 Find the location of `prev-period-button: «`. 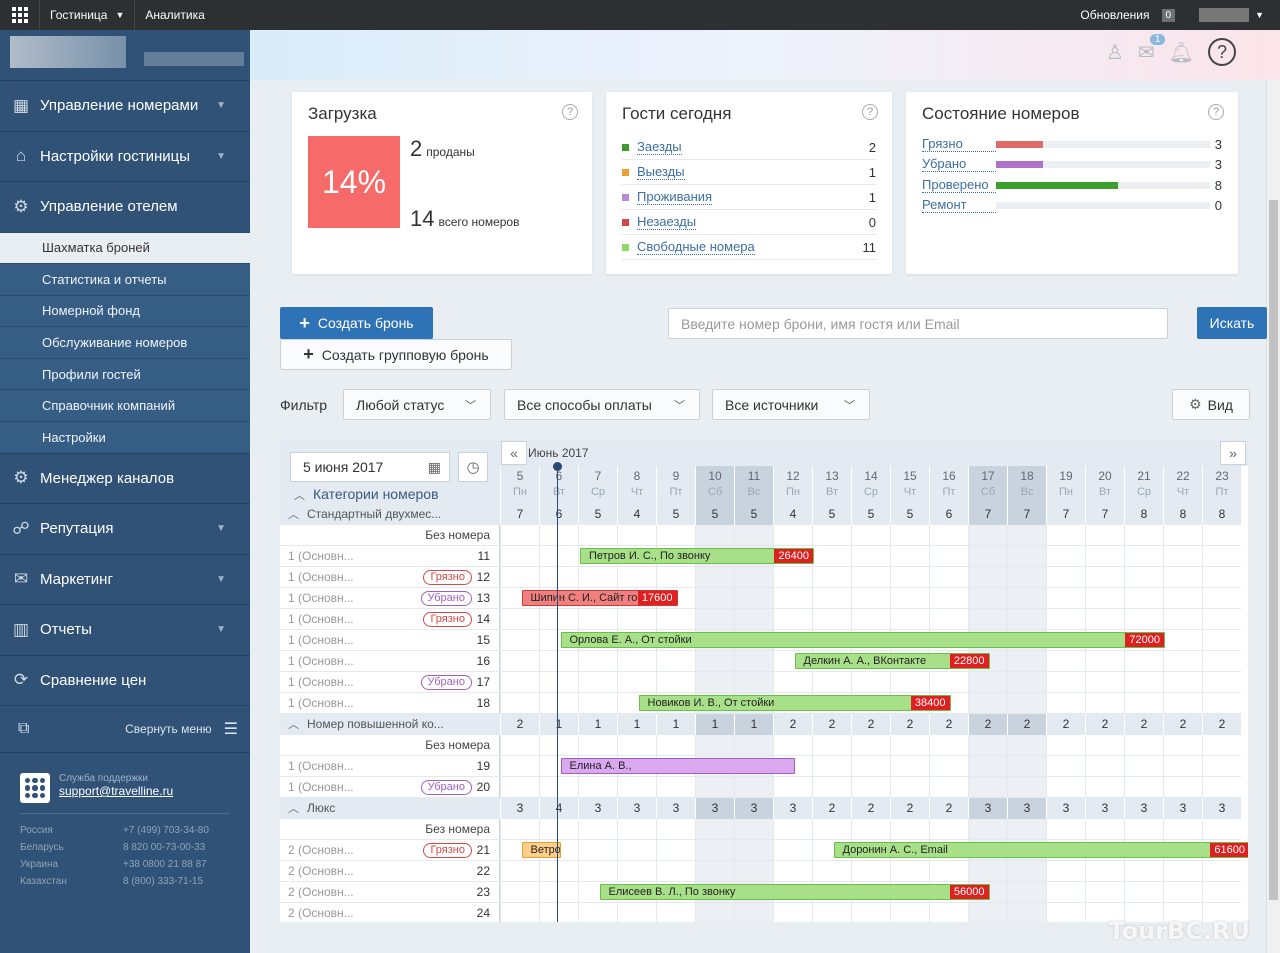

prev-period-button: « is located at coordinates (514, 453).